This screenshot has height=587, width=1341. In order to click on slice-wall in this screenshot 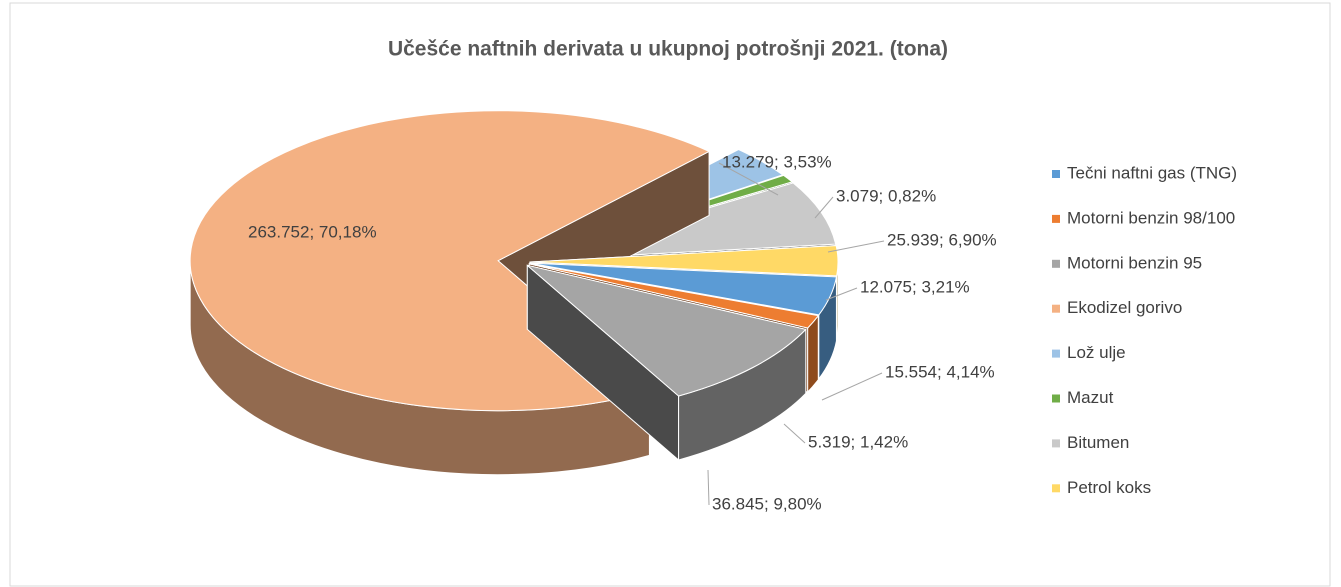, I will do `click(813, 354)`.